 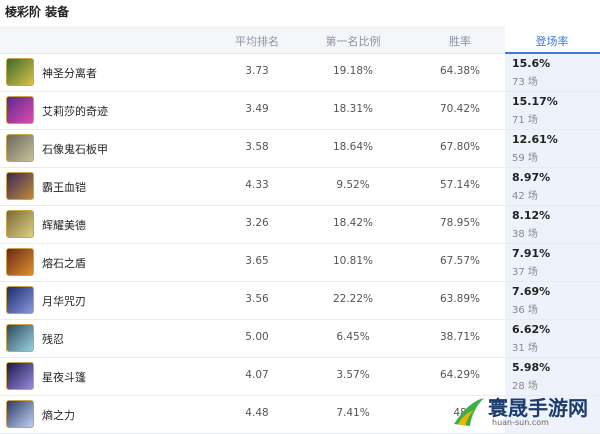 I want to click on highlight-column, so click(x=552, y=244).